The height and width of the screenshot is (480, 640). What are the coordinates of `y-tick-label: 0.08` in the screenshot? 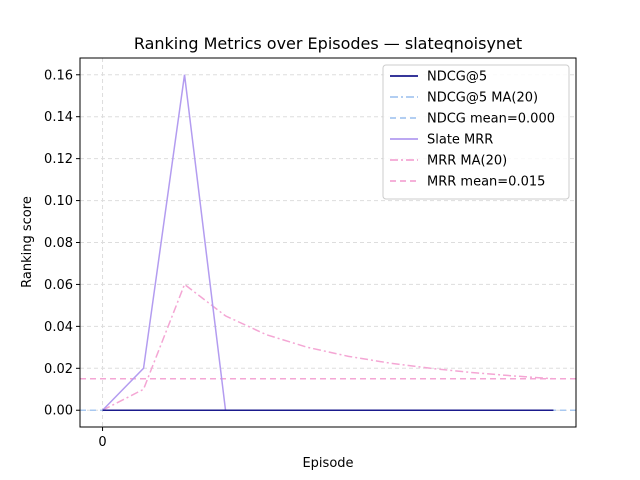 It's located at (58, 243).